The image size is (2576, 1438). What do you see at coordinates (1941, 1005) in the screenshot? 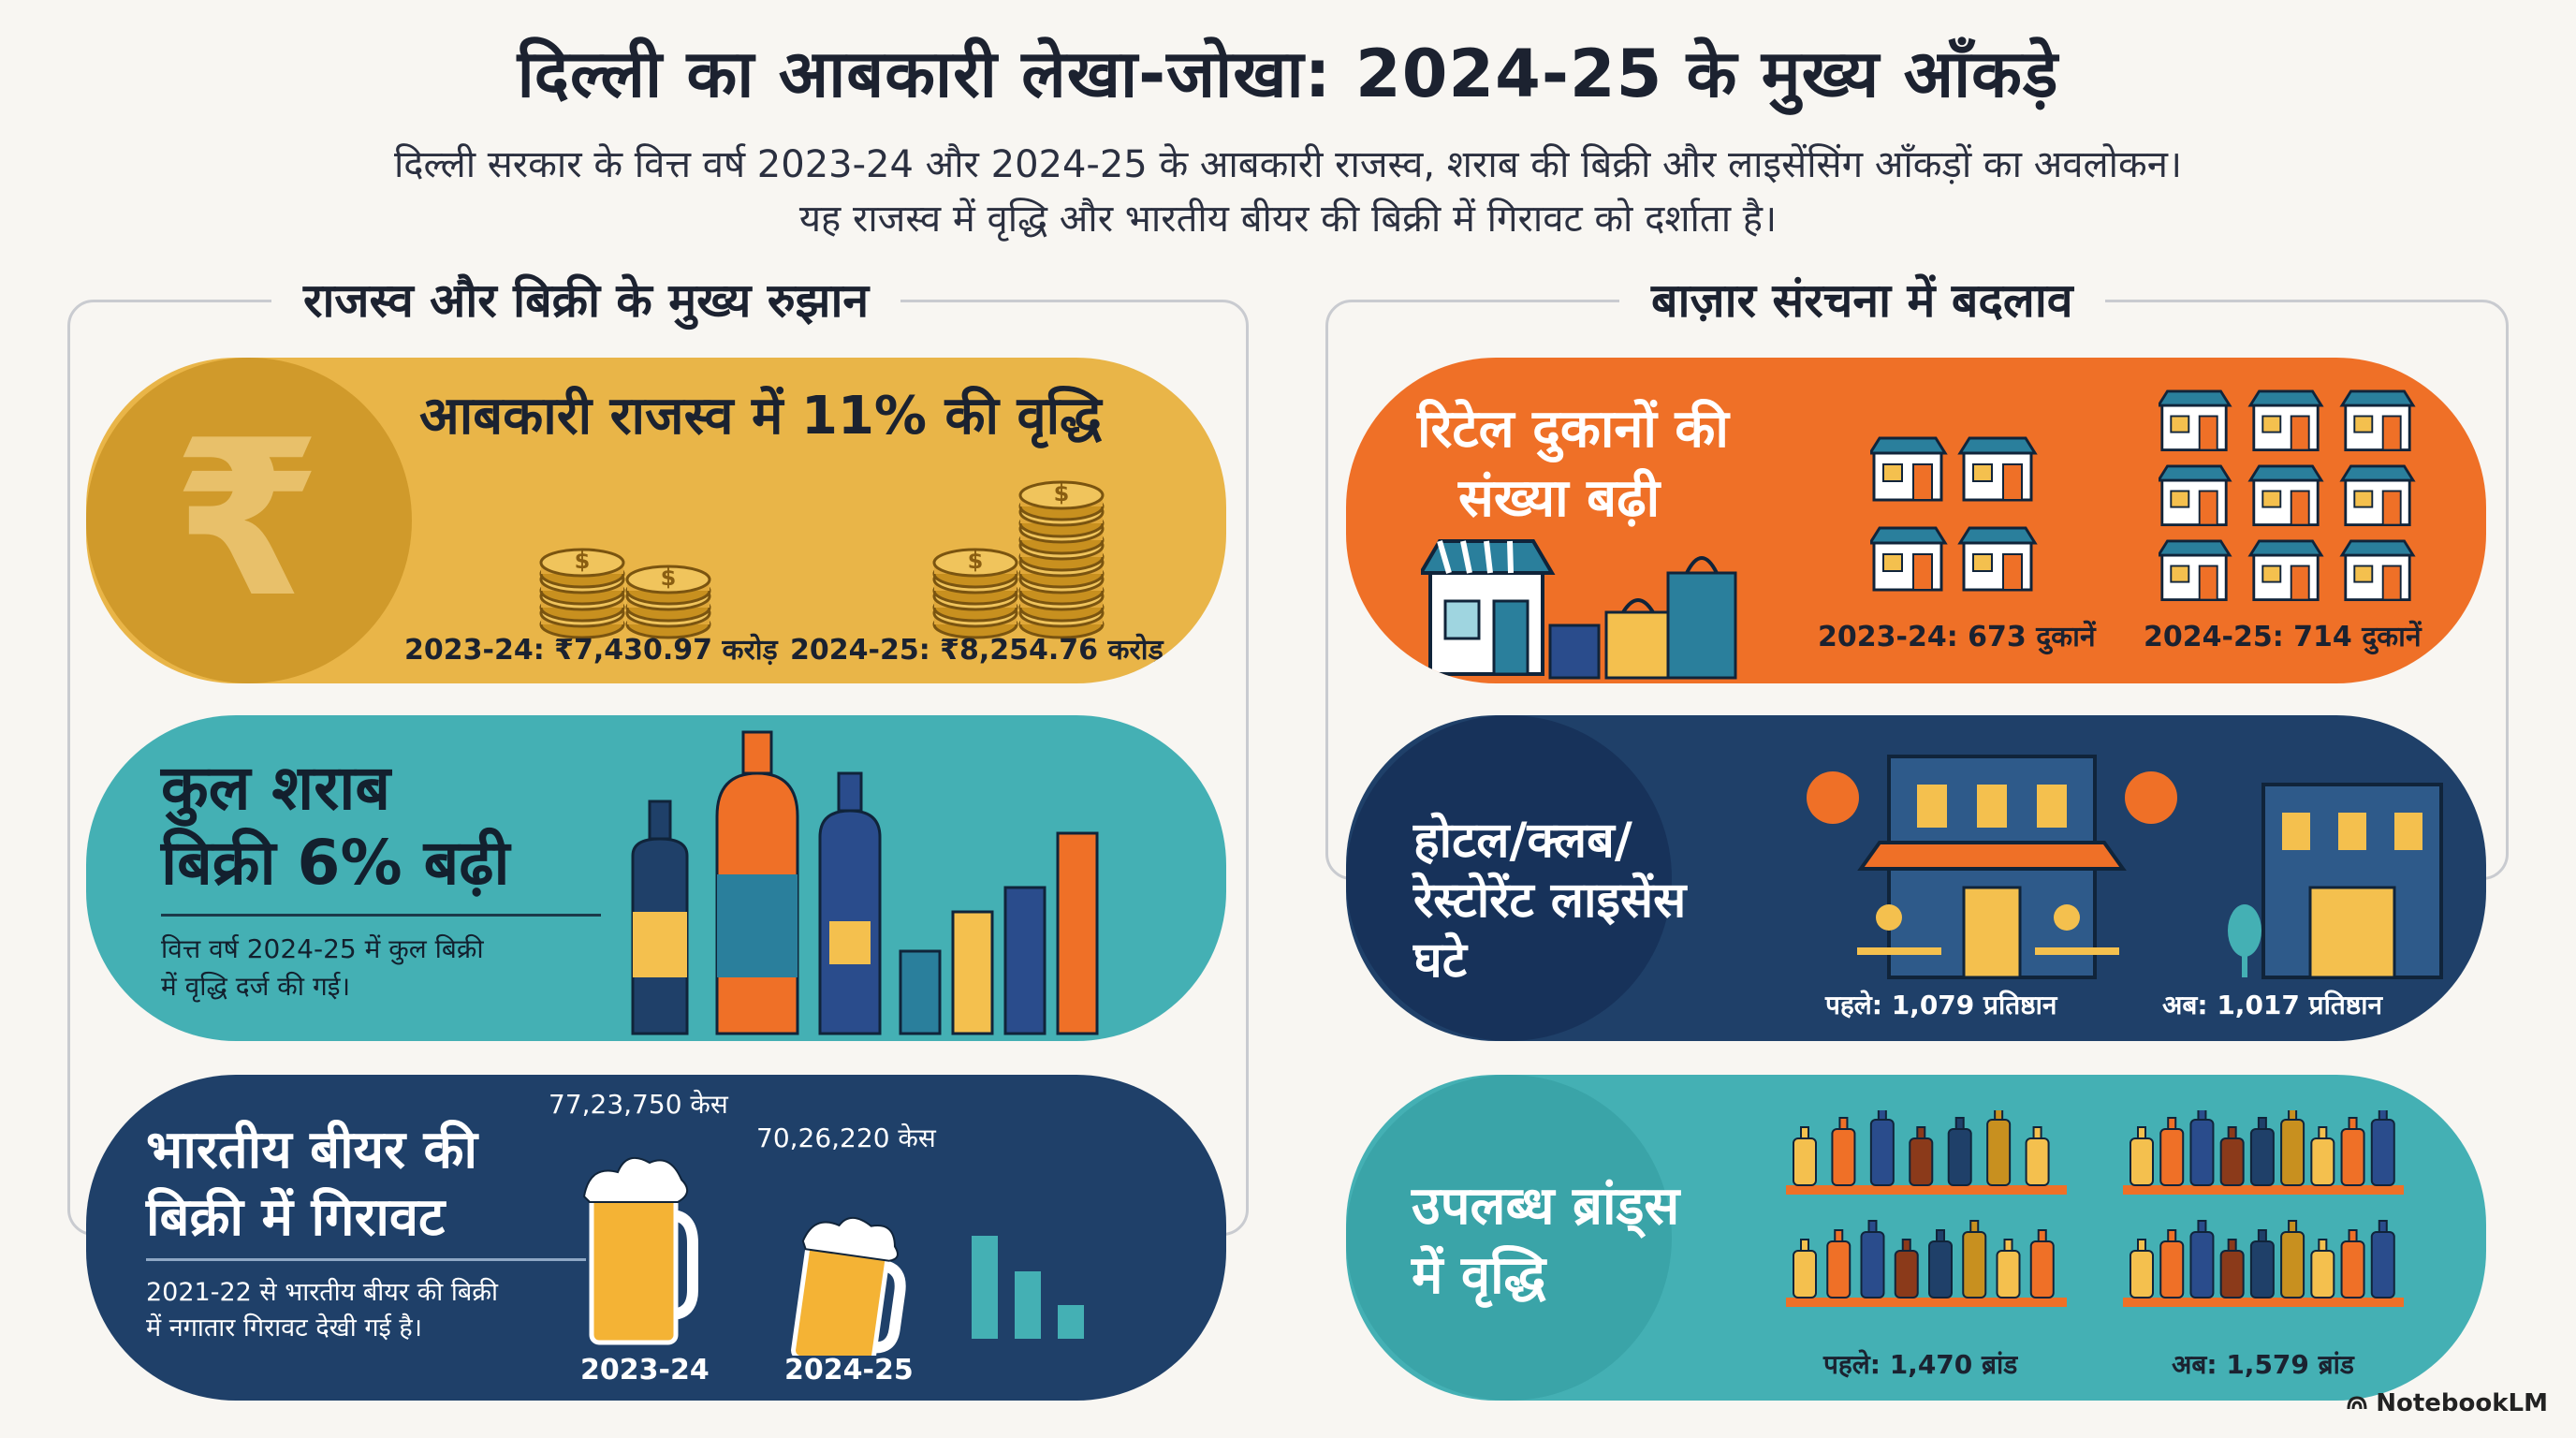
I see `hotel-label-before: पहले: 1,079 प्रतिष्ठान` at bounding box center [1941, 1005].